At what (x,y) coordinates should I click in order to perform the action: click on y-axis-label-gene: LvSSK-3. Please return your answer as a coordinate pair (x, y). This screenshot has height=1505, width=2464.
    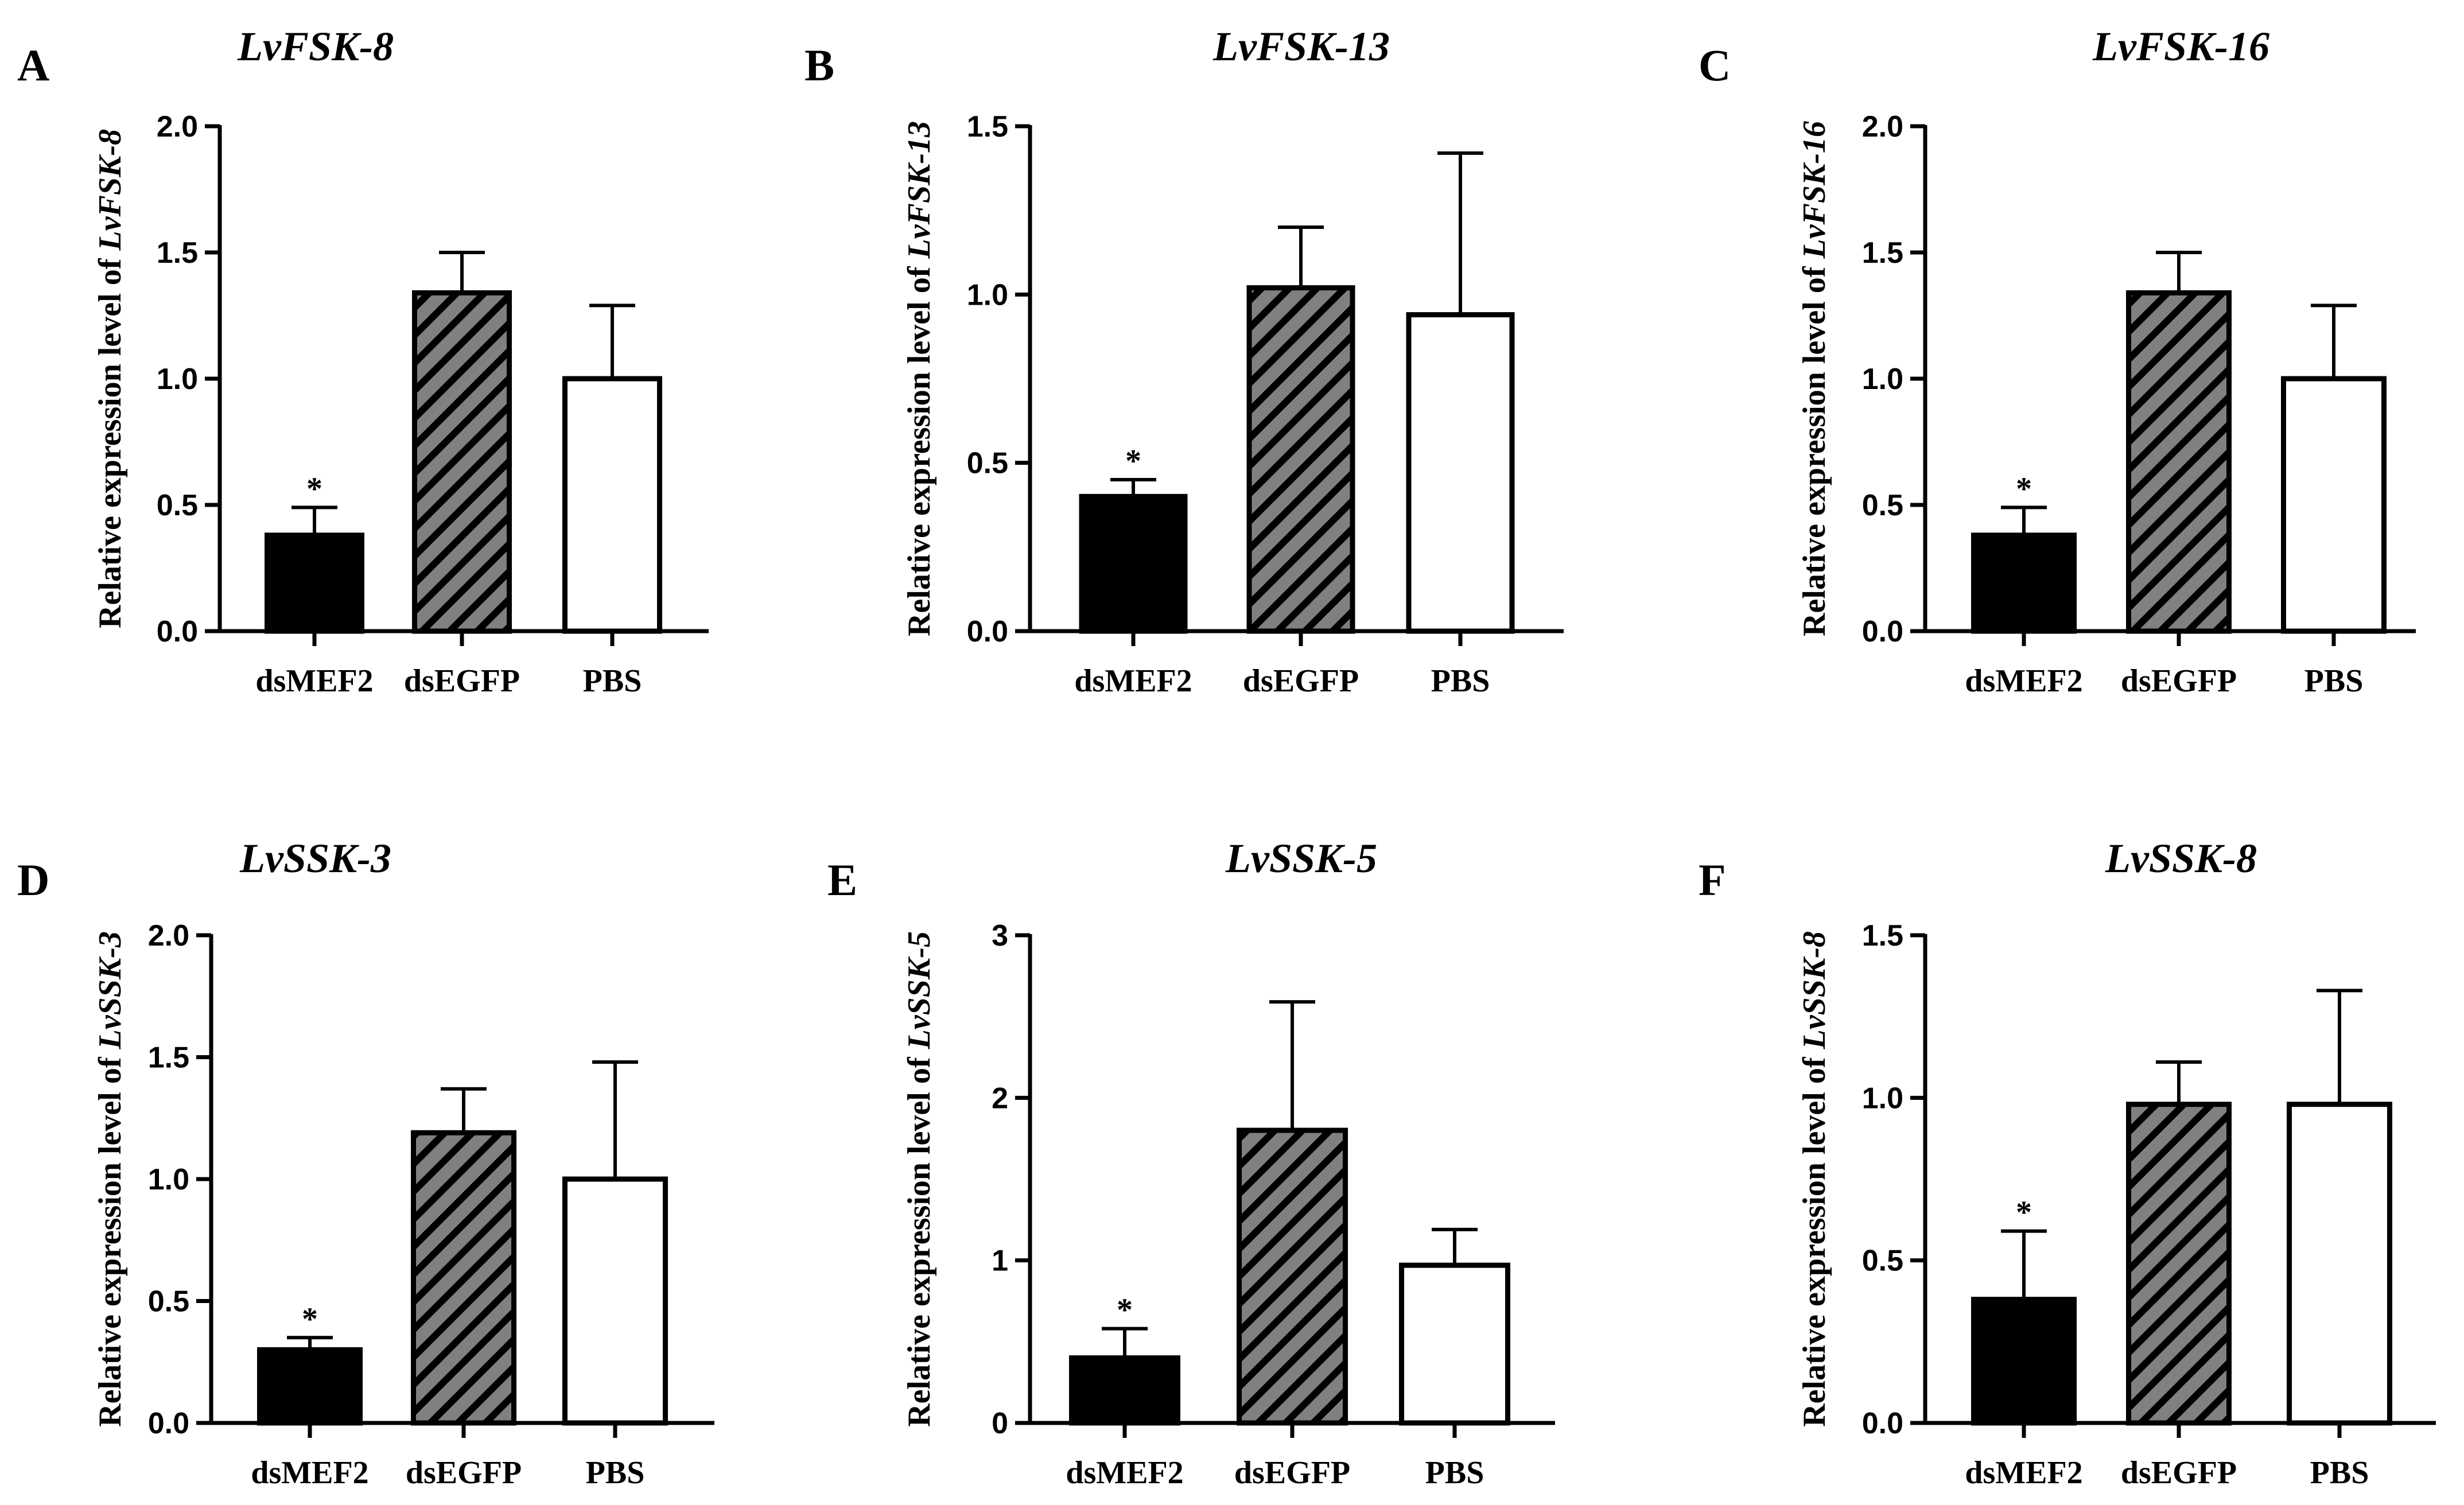
    Looking at the image, I should click on (110, 990).